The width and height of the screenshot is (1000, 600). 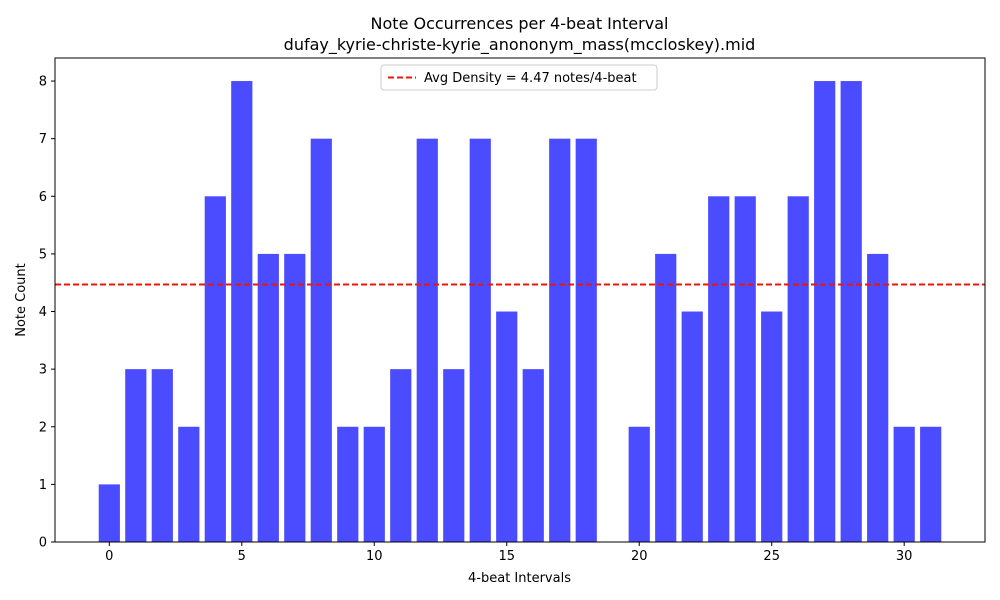 I want to click on y-tick-label: 6, so click(x=43, y=197).